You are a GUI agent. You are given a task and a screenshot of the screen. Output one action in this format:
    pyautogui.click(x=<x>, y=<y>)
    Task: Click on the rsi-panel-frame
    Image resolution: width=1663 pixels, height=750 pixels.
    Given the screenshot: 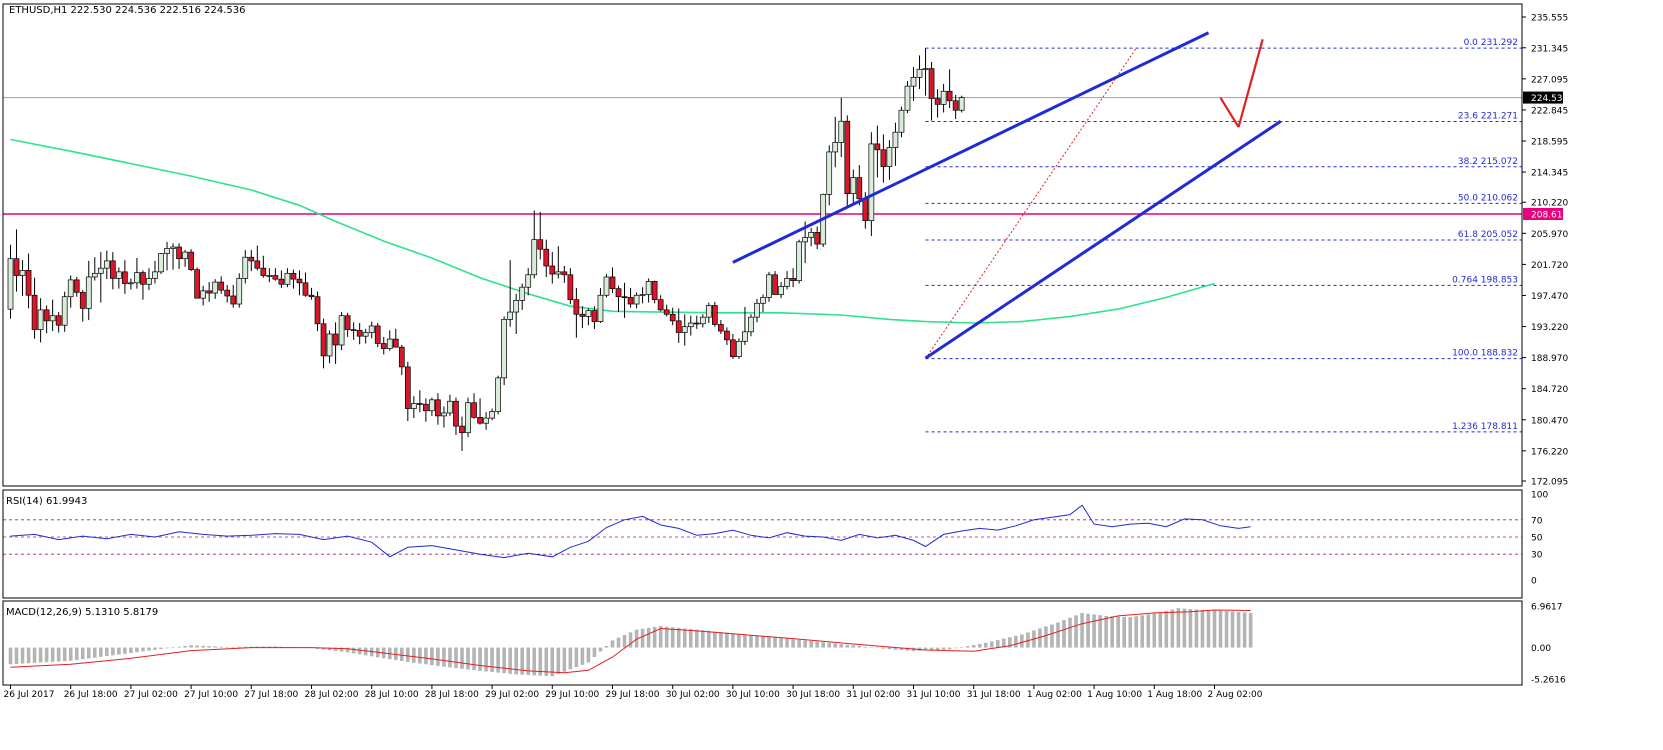 What is the action you would take?
    pyautogui.click(x=762, y=544)
    